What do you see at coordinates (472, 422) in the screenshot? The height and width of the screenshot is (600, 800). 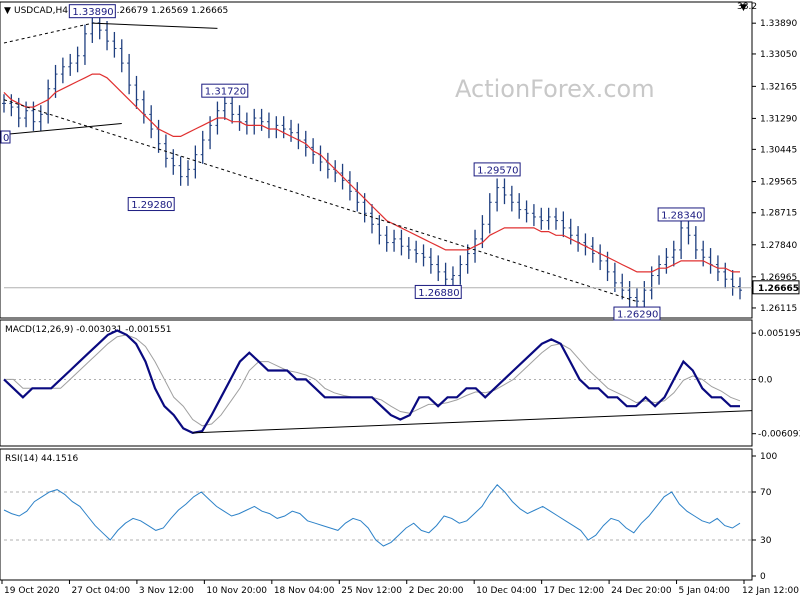 I see `macd-trendline` at bounding box center [472, 422].